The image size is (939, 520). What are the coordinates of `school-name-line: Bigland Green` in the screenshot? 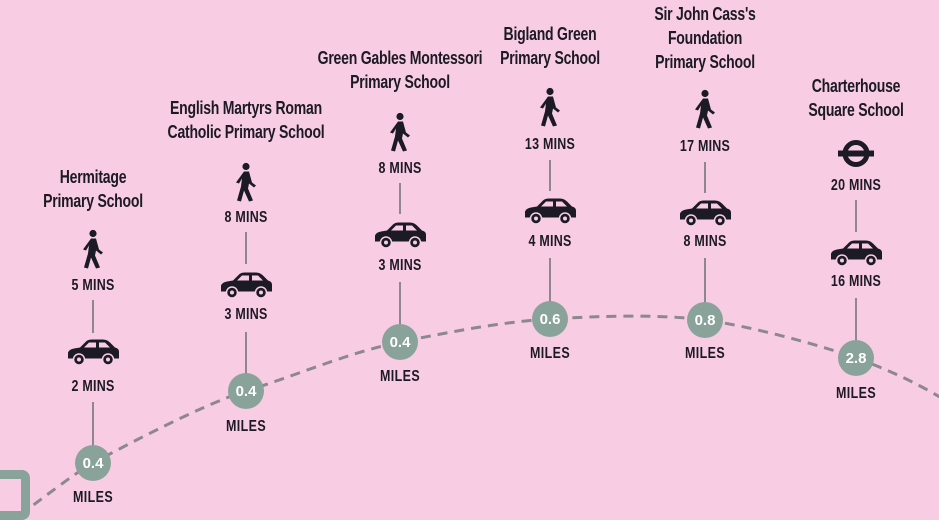 It's located at (550, 34).